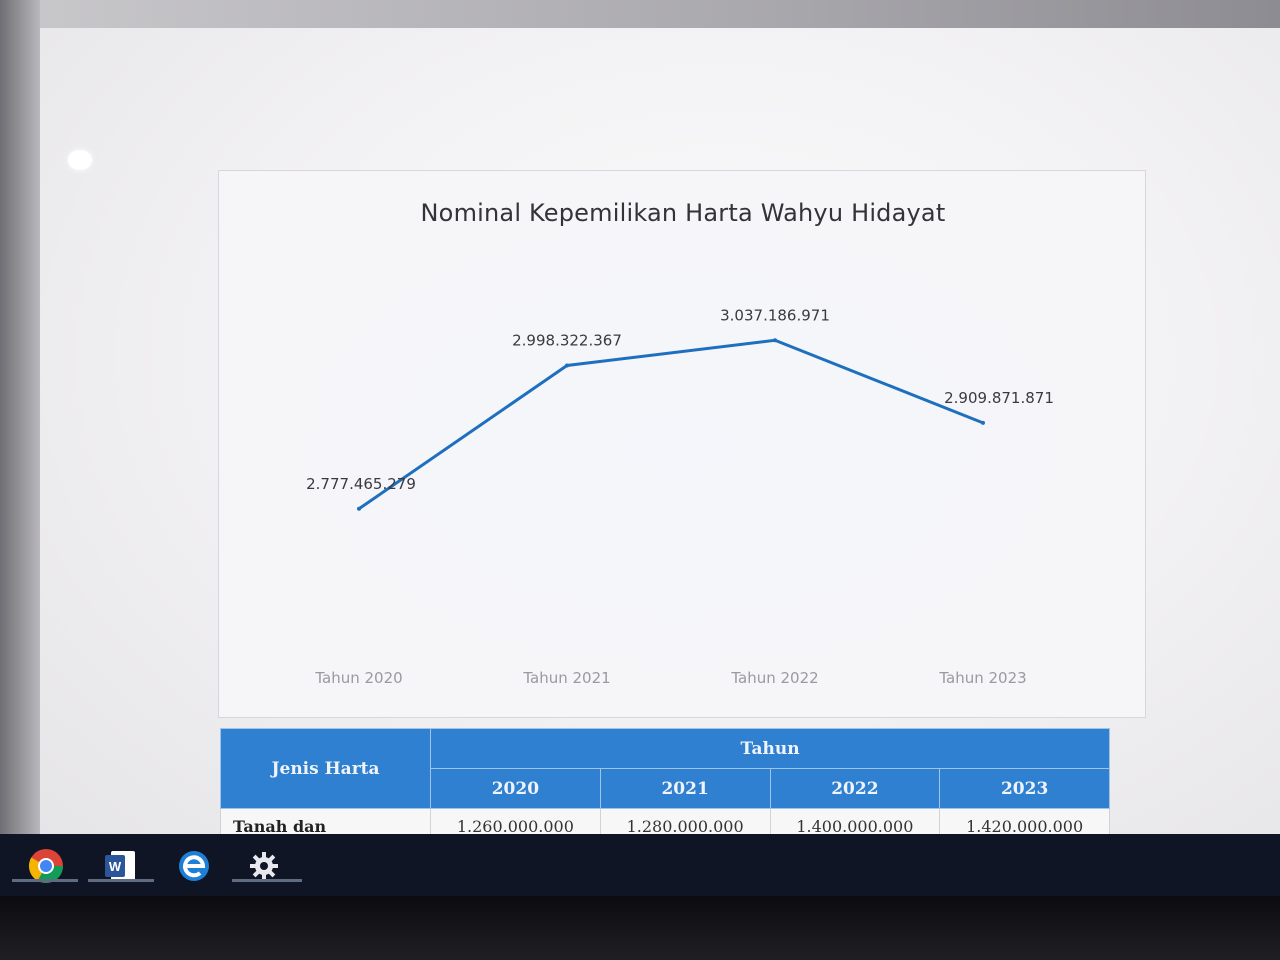 The width and height of the screenshot is (1280, 960). What do you see at coordinates (640, 14) in the screenshot?
I see `monitor-bezel-top` at bounding box center [640, 14].